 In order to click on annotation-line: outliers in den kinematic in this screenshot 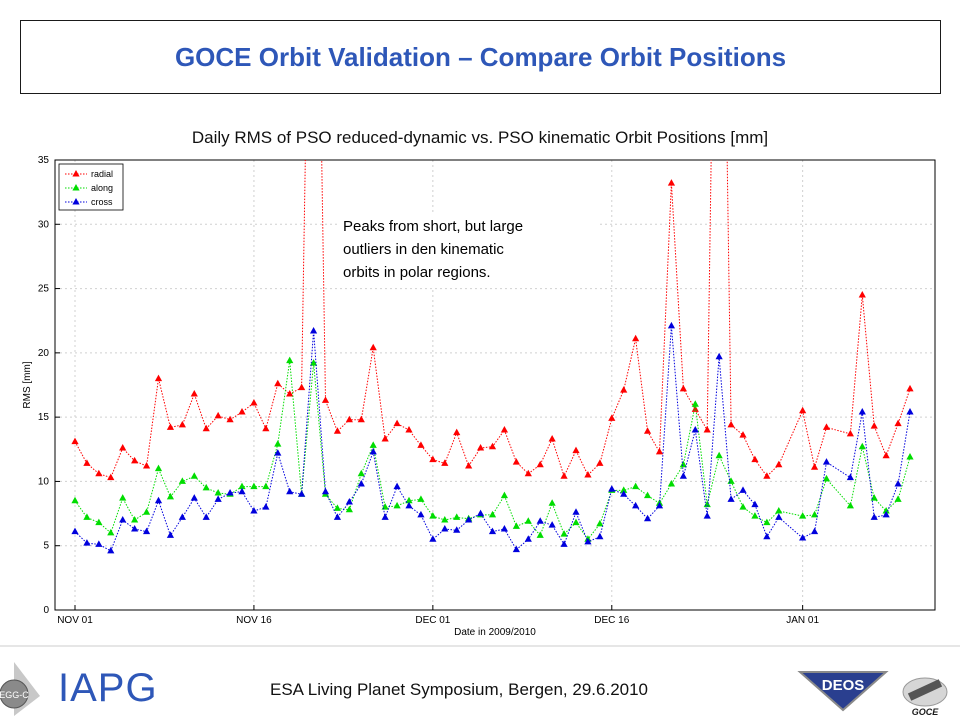, I will do `click(423, 249)`.